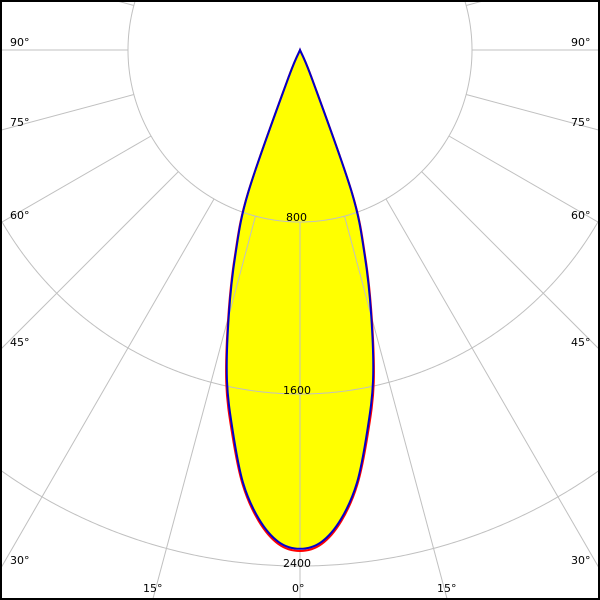 The height and width of the screenshot is (600, 600). What do you see at coordinates (20, 215) in the screenshot?
I see `angle-label-left: 60°` at bounding box center [20, 215].